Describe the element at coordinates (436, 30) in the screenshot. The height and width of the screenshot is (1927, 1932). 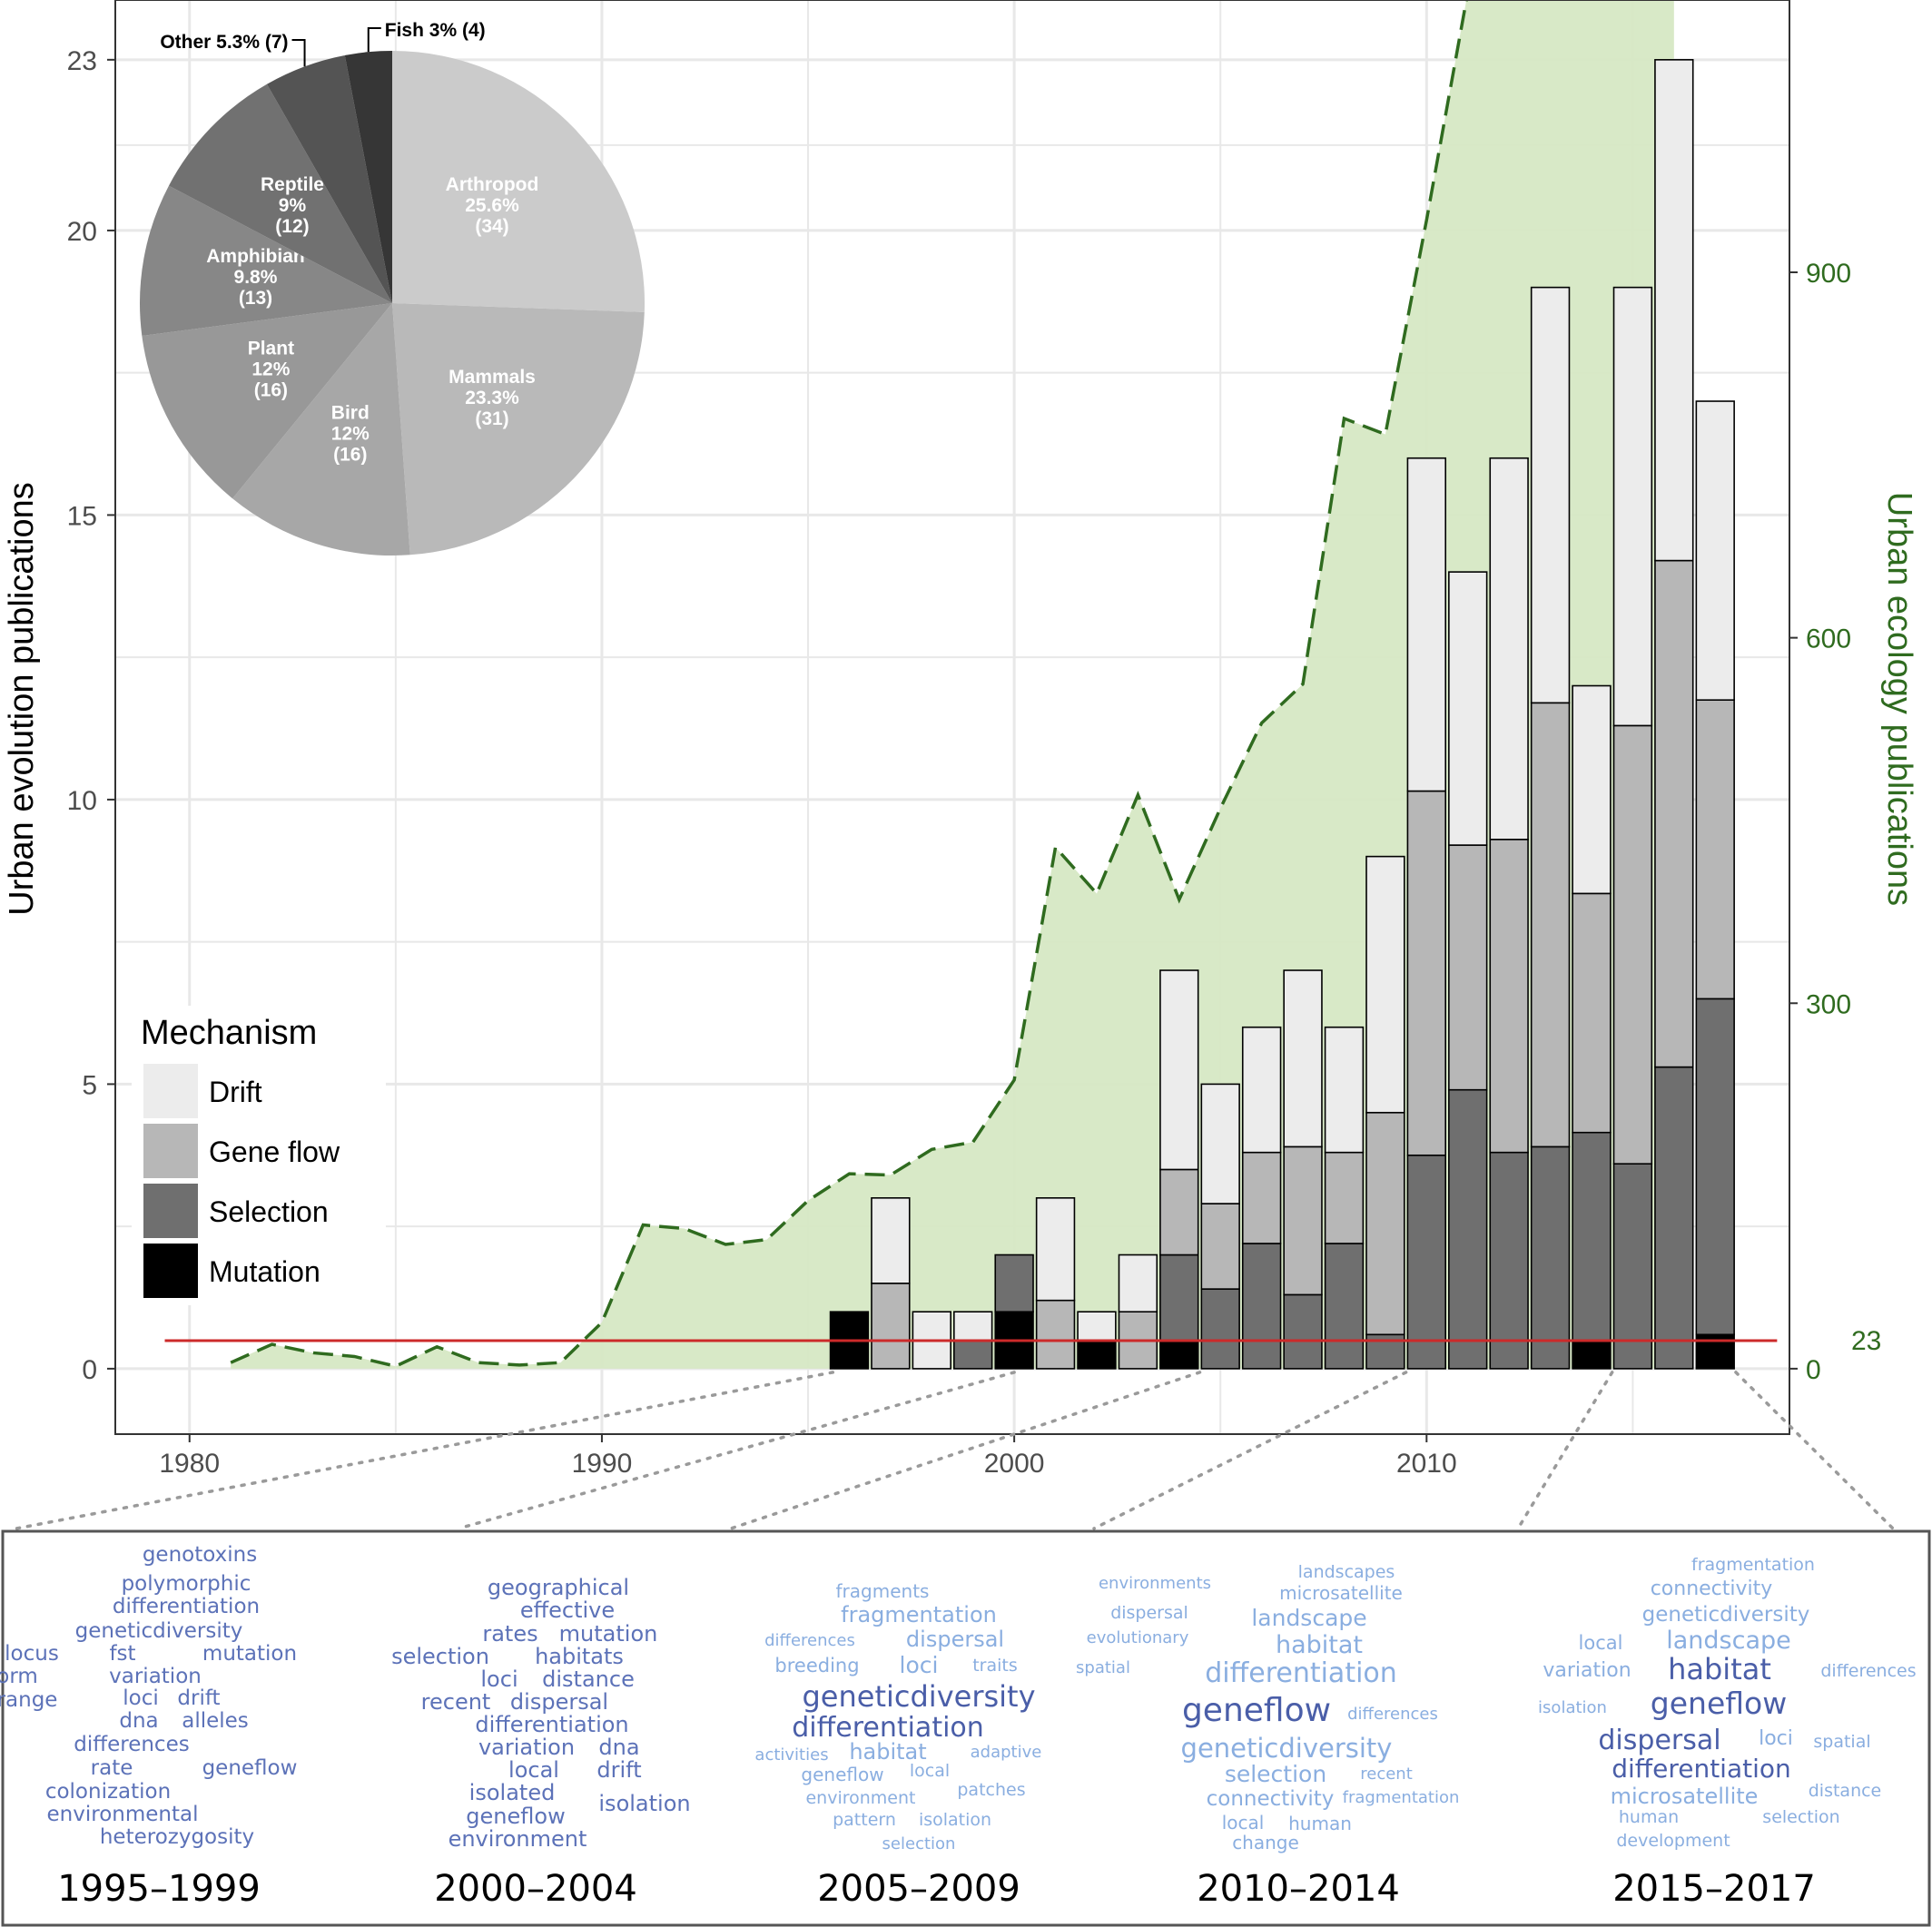
I see `pie-label-fish: Fish 3% (4)` at that location.